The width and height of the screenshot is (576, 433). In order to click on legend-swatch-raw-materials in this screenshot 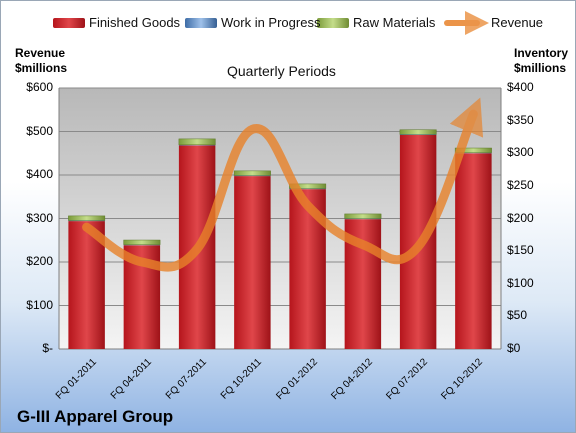, I will do `click(333, 23)`.